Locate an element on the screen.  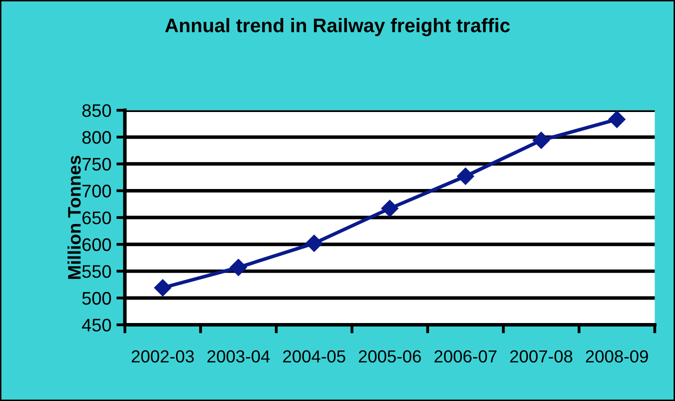
y-axis-title: Million Tonnes is located at coordinates (74, 217).